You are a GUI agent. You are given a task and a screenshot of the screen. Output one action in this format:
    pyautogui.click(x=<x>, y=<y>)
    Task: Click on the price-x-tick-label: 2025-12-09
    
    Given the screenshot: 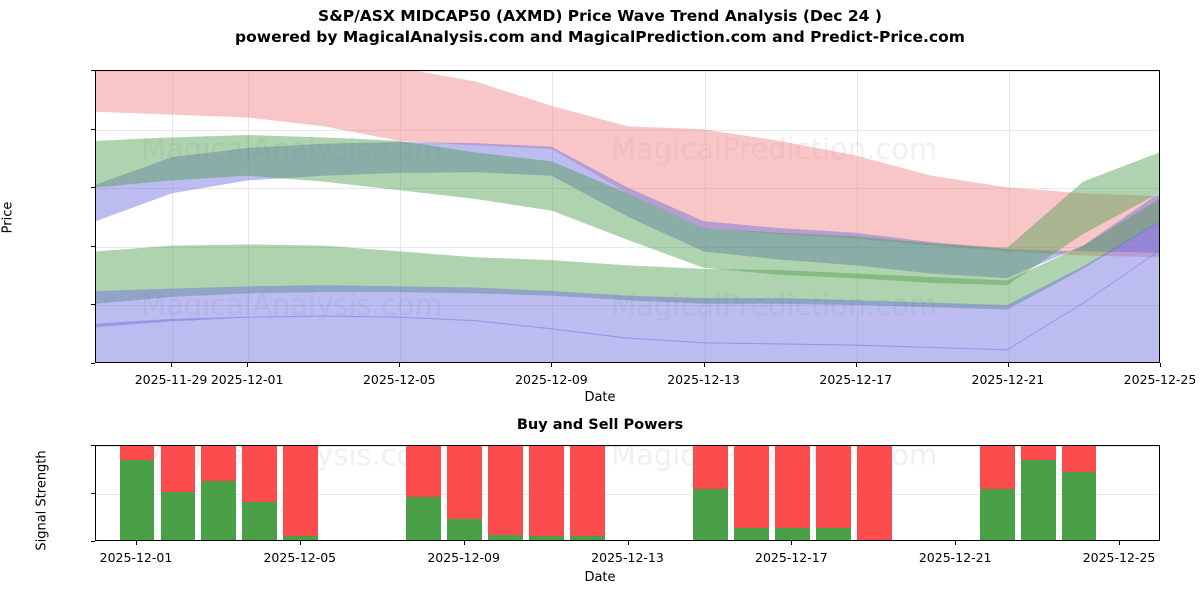 What is the action you would take?
    pyautogui.click(x=551, y=379)
    